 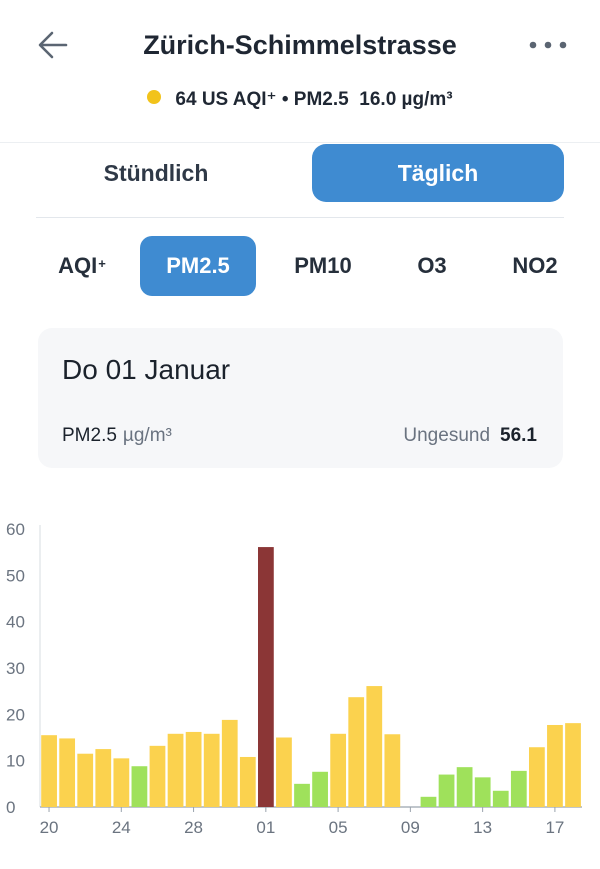 I want to click on y-tick-label: 60, so click(x=15, y=529).